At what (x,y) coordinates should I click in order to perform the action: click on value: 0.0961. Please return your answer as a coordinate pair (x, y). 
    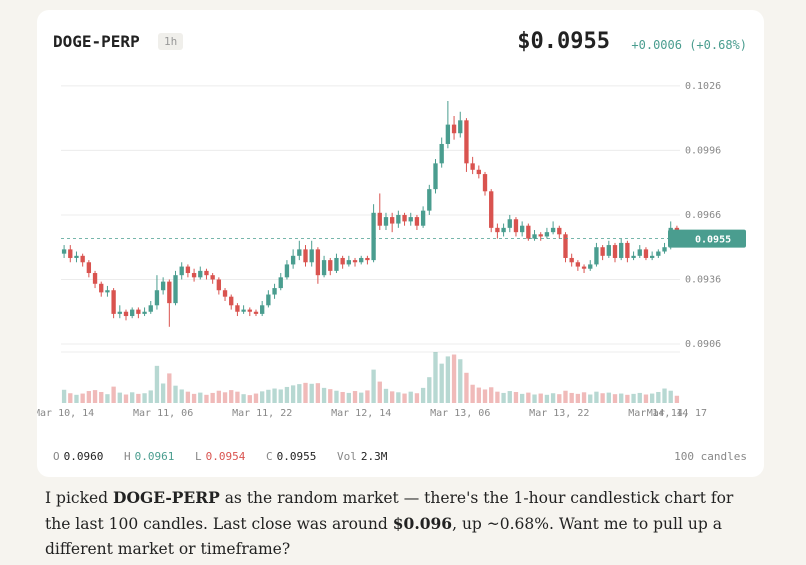
    Looking at the image, I should click on (154, 456).